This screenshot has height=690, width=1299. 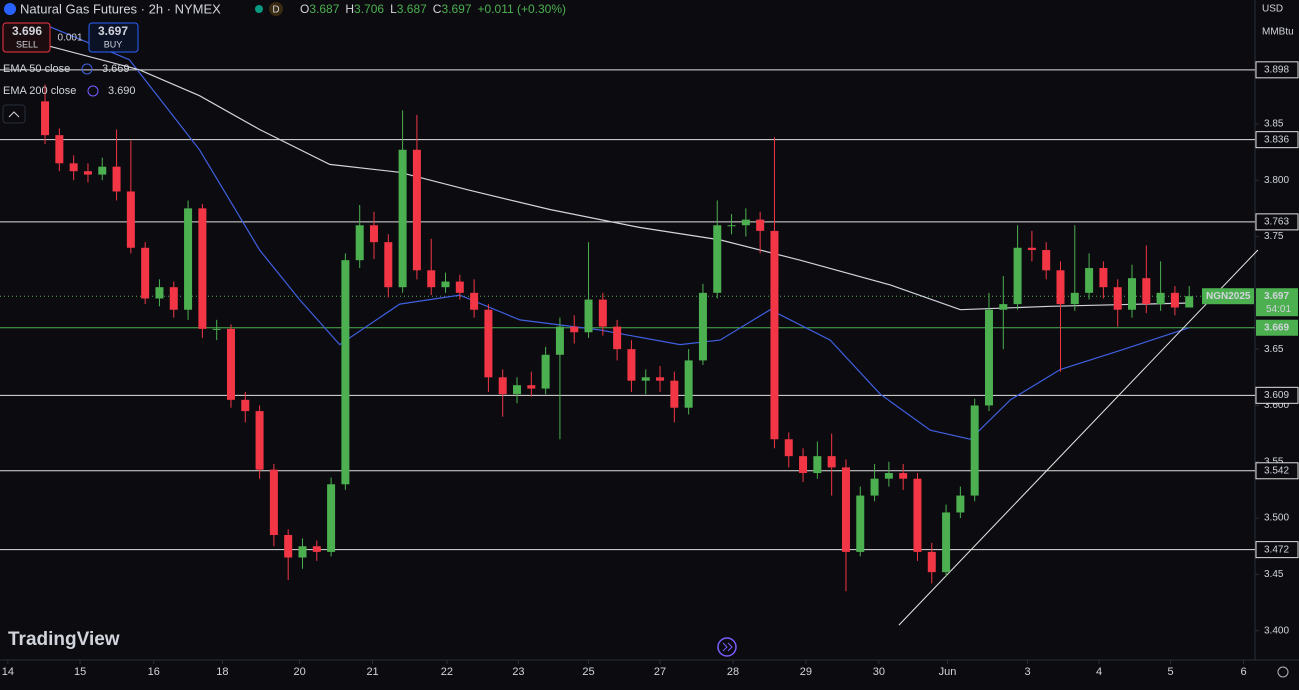 I want to click on symbol-tag-label: NGN2025, so click(x=1228, y=296).